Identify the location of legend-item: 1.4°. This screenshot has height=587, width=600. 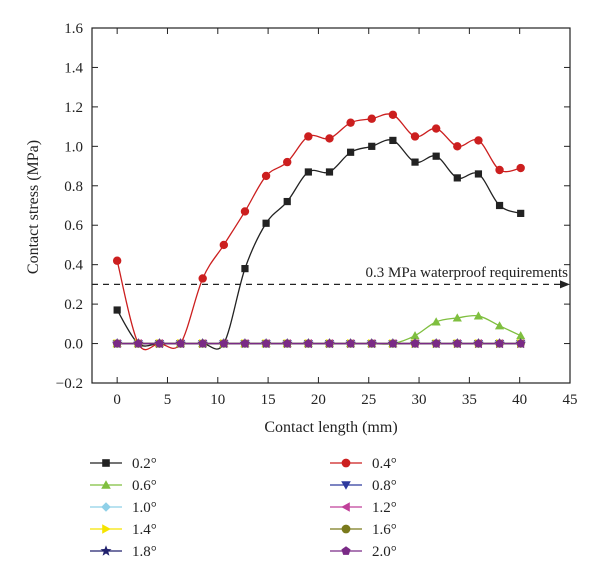
(123, 530).